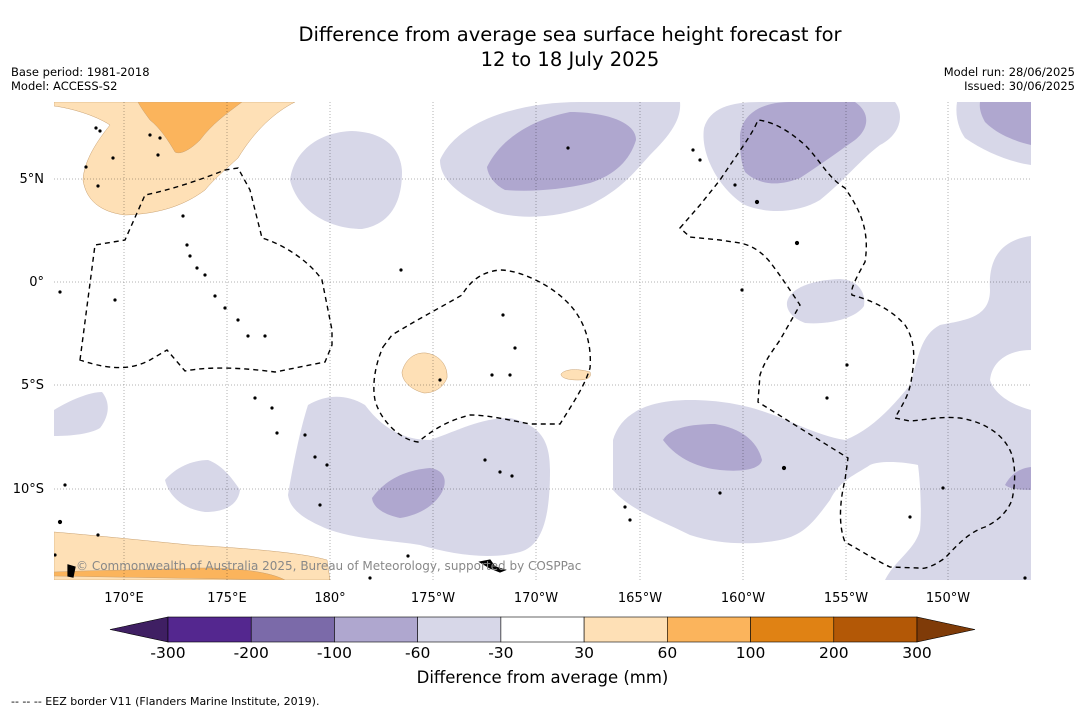  I want to click on lon-label-155w: 155°W, so click(846, 598).